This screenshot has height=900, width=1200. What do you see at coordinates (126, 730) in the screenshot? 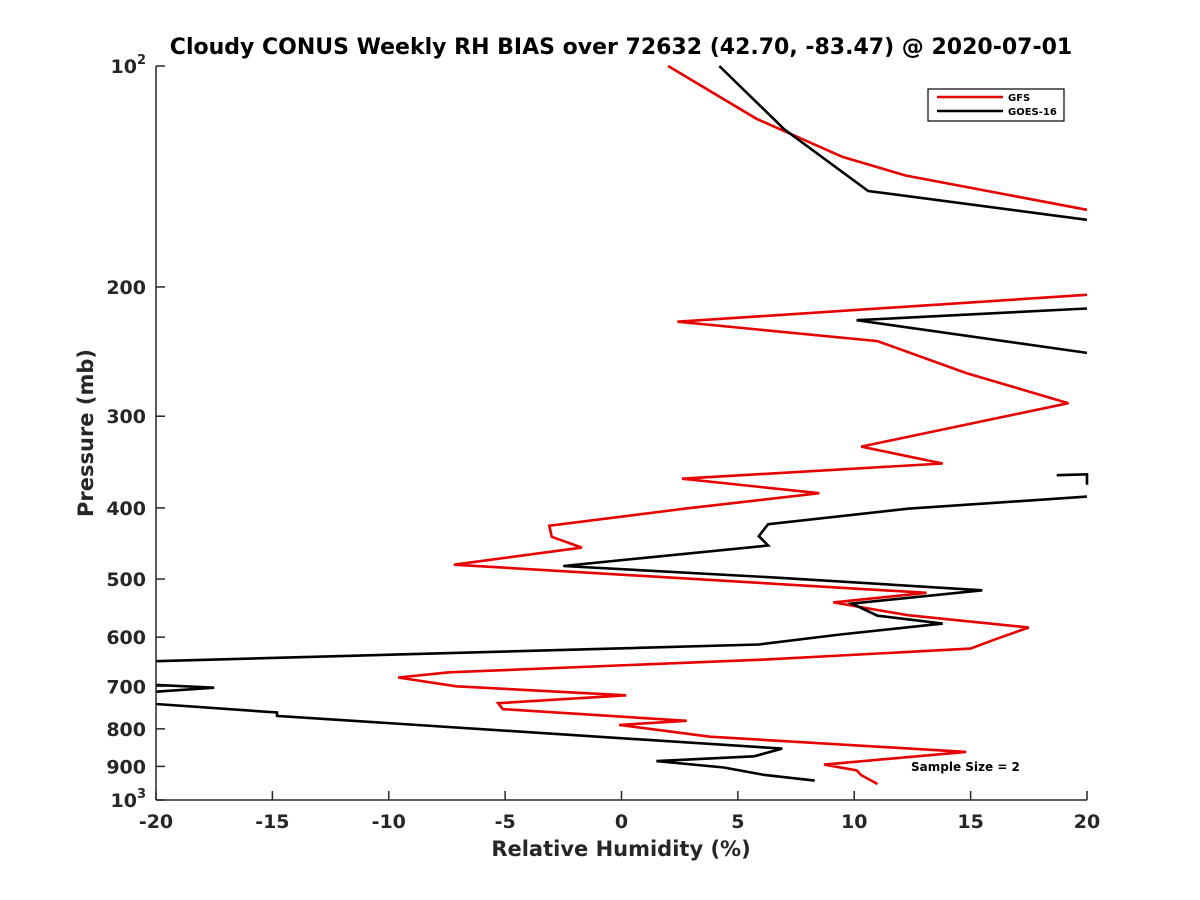
I see `y-tick-label: 800` at bounding box center [126, 730].